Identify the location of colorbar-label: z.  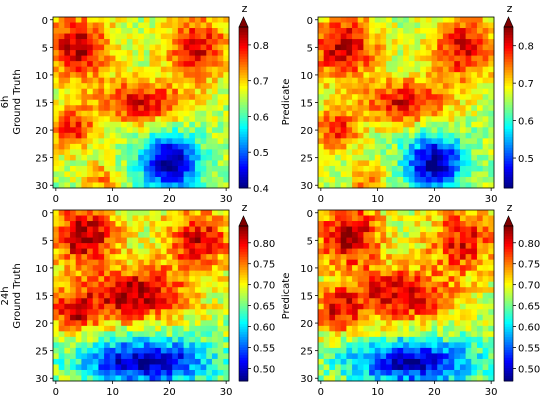
(245, 207).